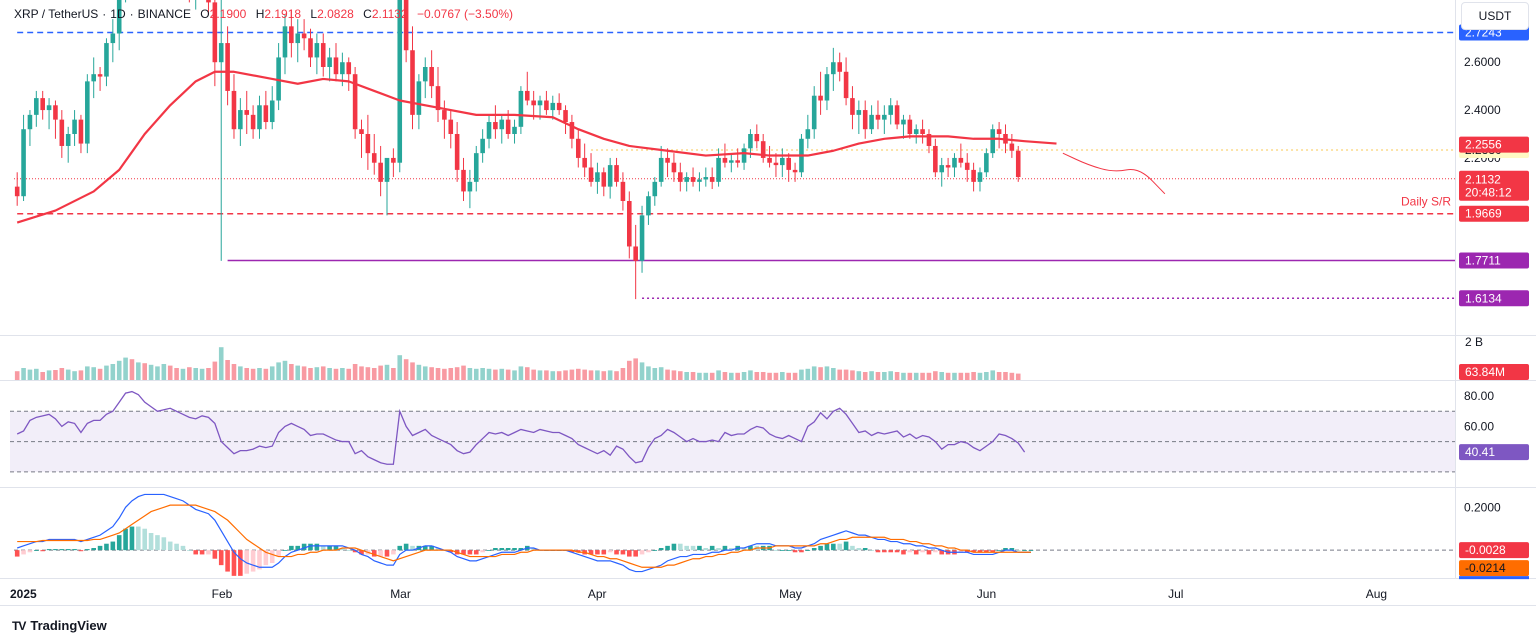  I want to click on close-key: C, so click(367, 14).